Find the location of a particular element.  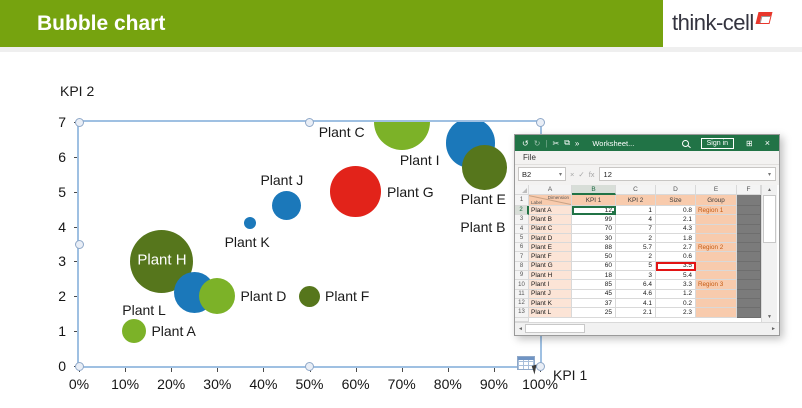

cell-E12 is located at coordinates (716, 303).